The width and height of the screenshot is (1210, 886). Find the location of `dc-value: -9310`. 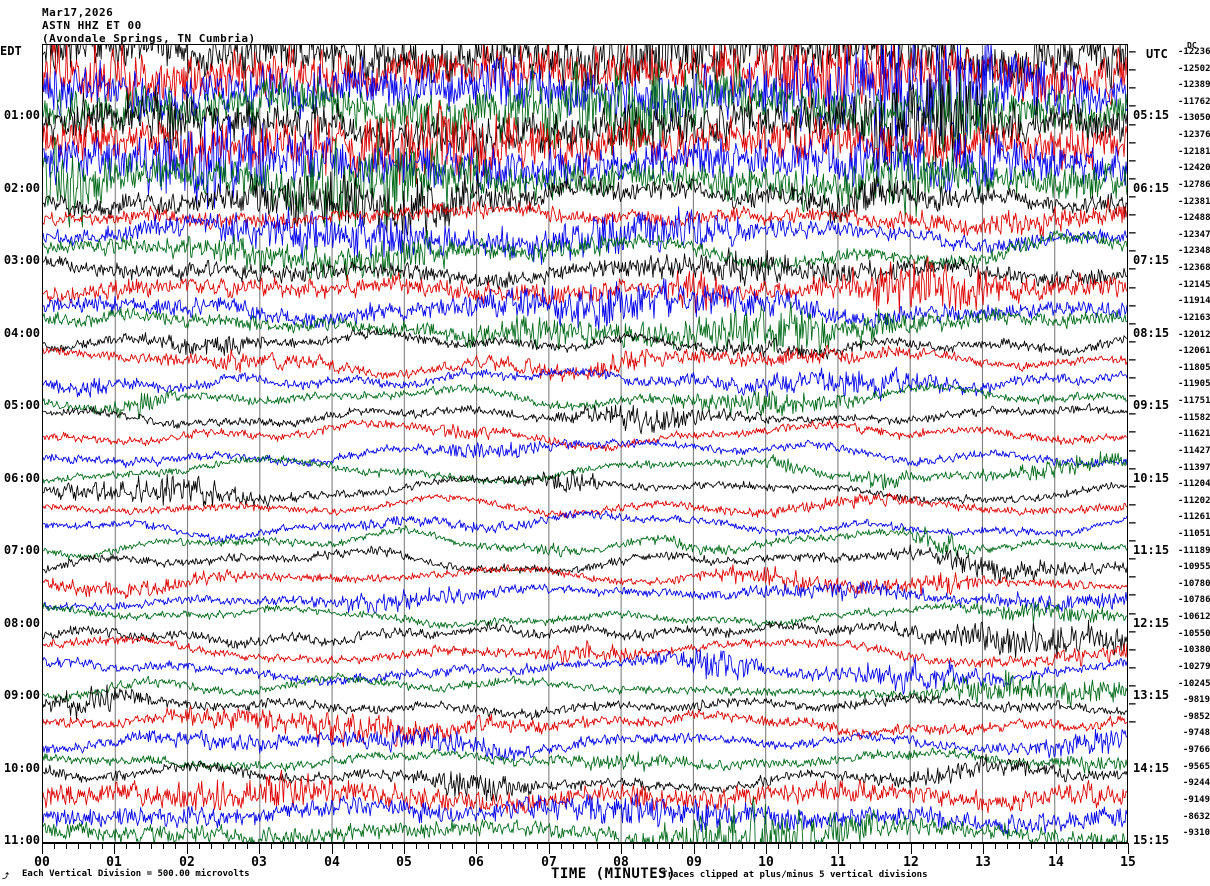

dc-value: -9310 is located at coordinates (1196, 833).